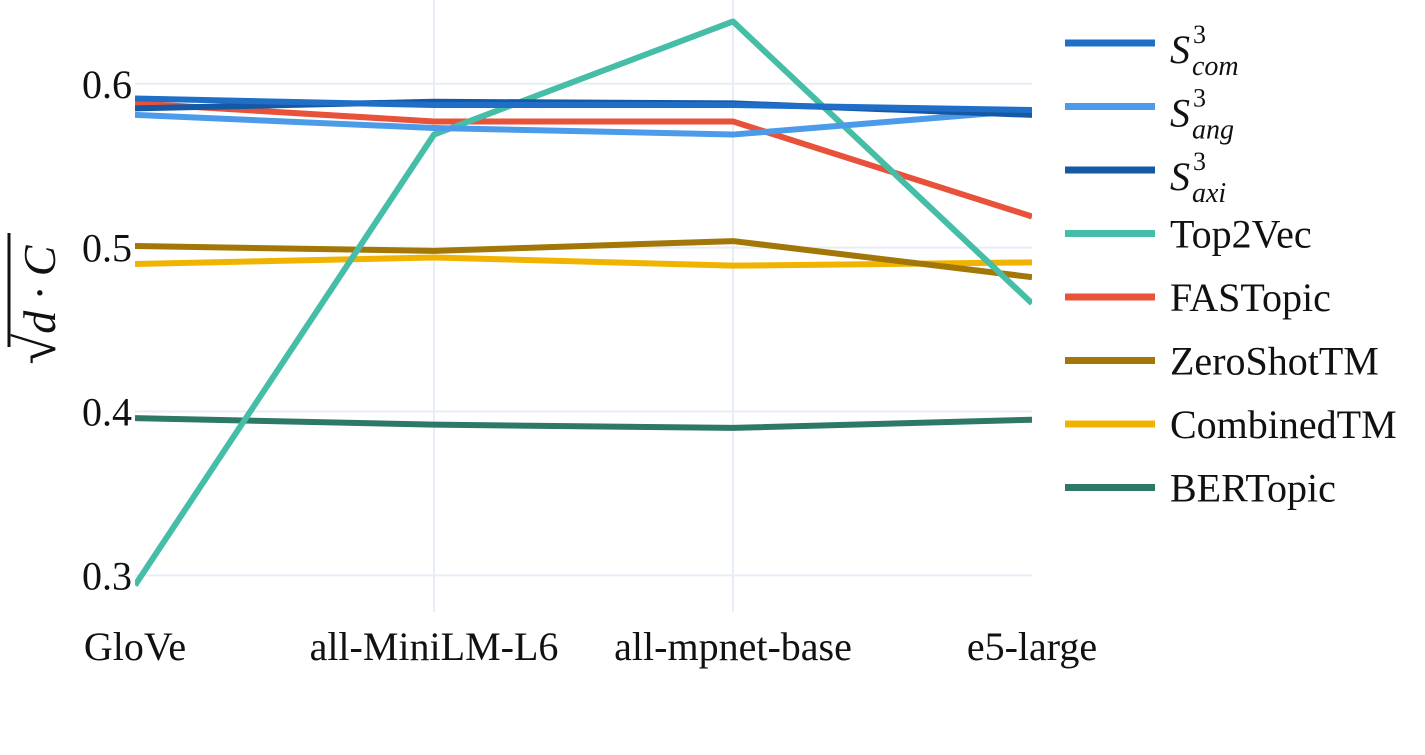  I want to click on y-tick-label: 0.3, so click(107, 575).